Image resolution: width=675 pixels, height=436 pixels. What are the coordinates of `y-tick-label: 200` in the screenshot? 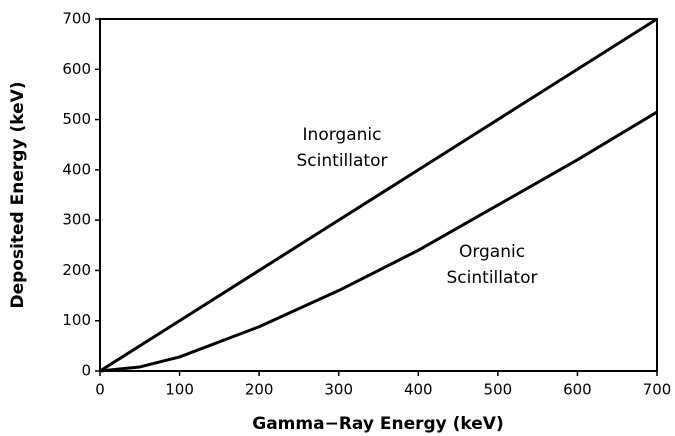 It's located at (76, 270).